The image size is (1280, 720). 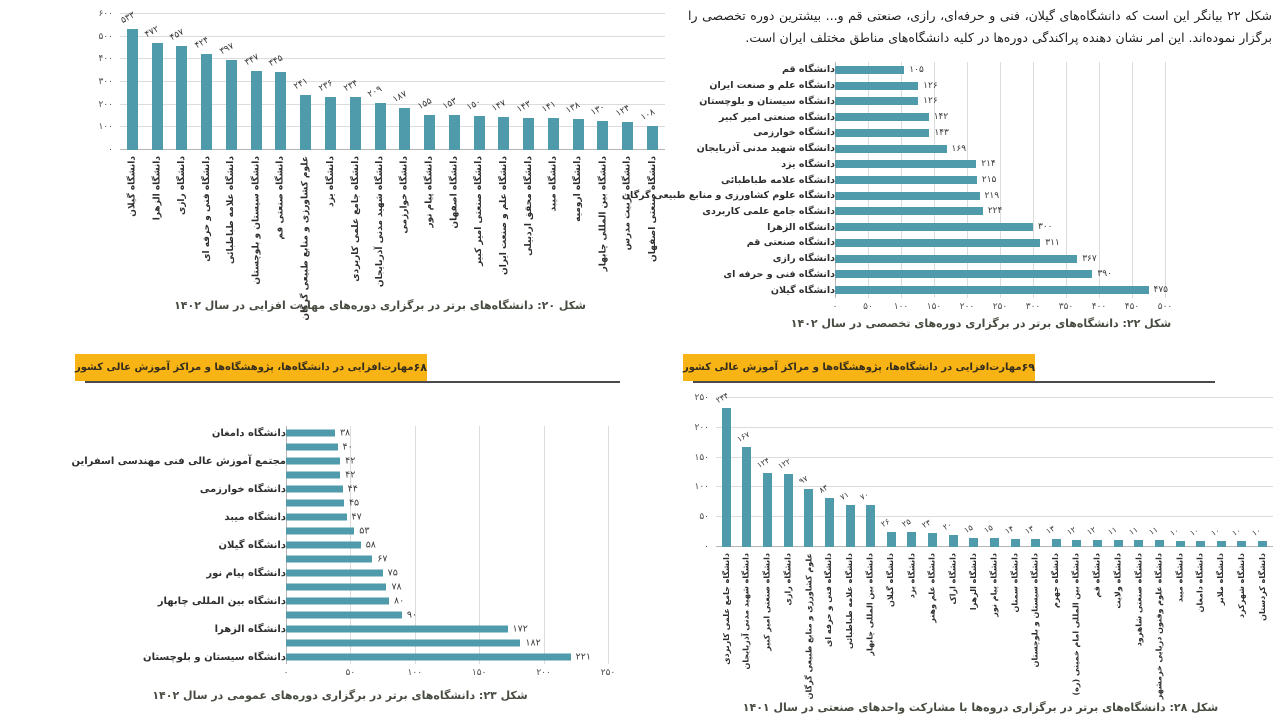 I want to click on bar-value-label: ۷۸, so click(x=396, y=587).